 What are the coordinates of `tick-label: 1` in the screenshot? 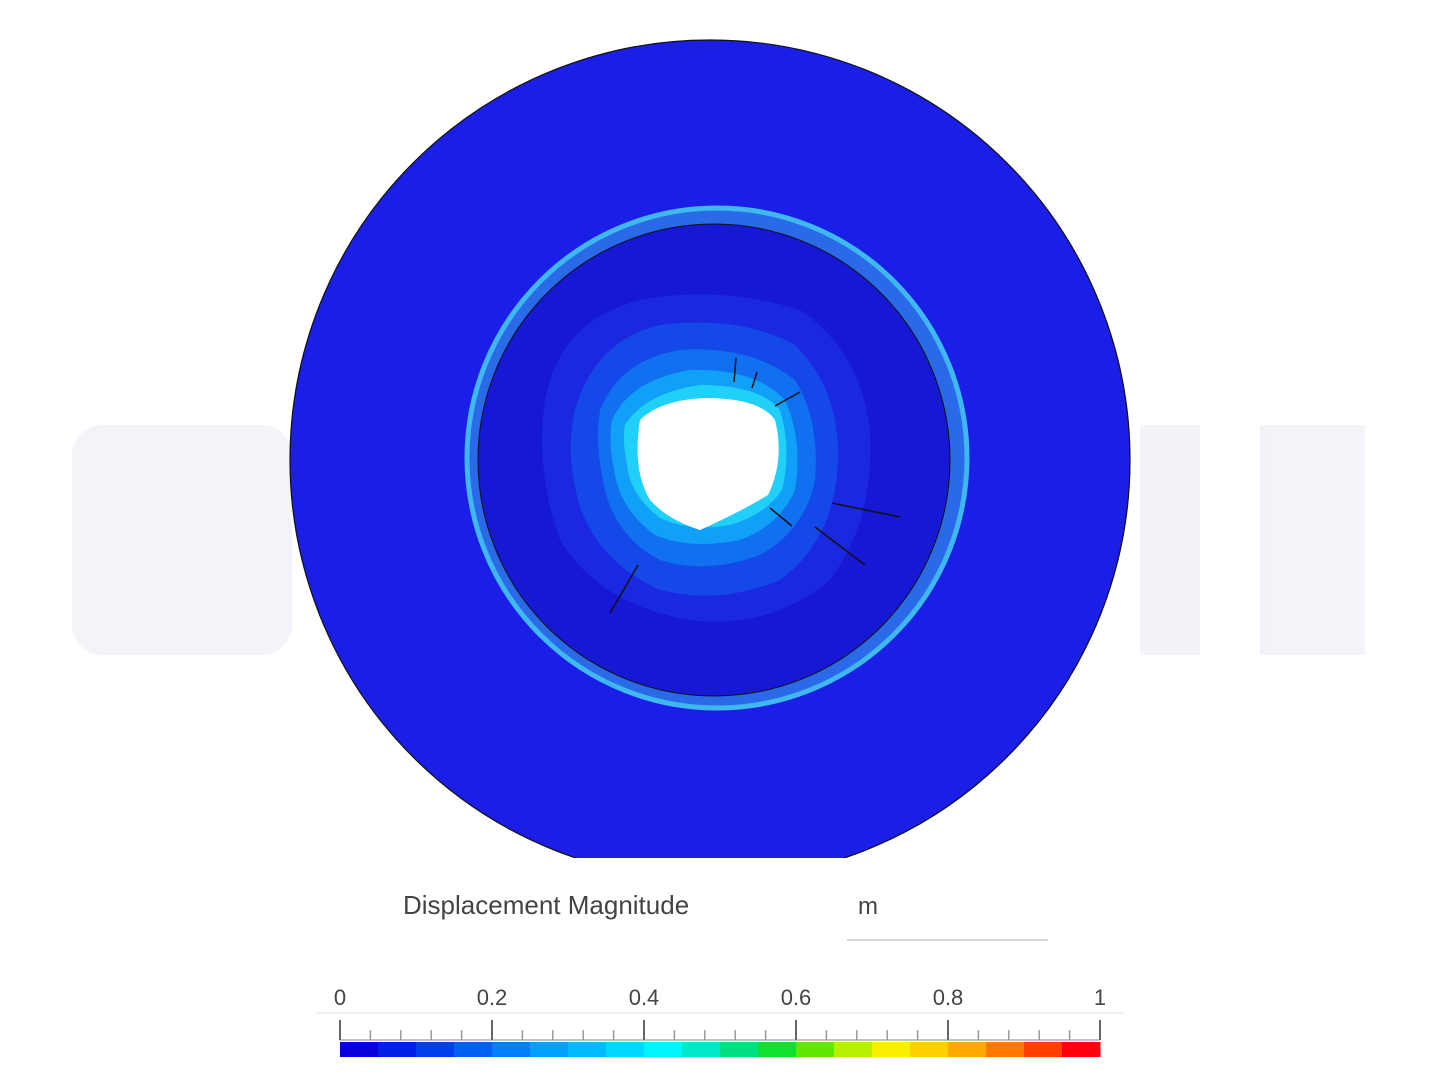 It's located at (1100, 997).